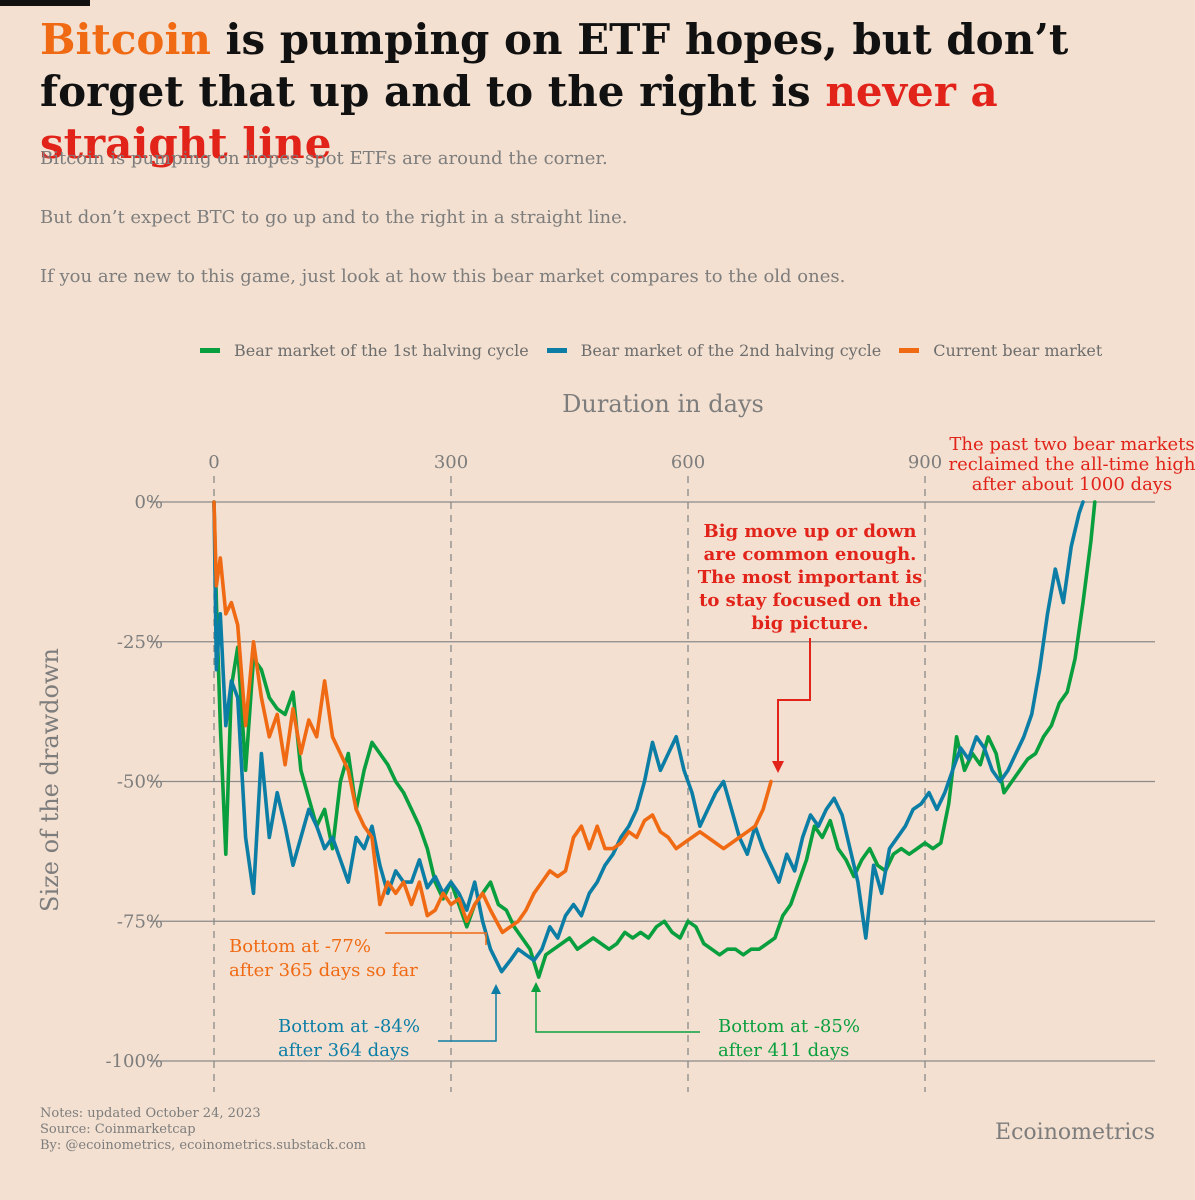 This screenshot has width=1195, height=1200. What do you see at coordinates (810, 554) in the screenshot?
I see `annotation-big-move-line: are common enough.` at bounding box center [810, 554].